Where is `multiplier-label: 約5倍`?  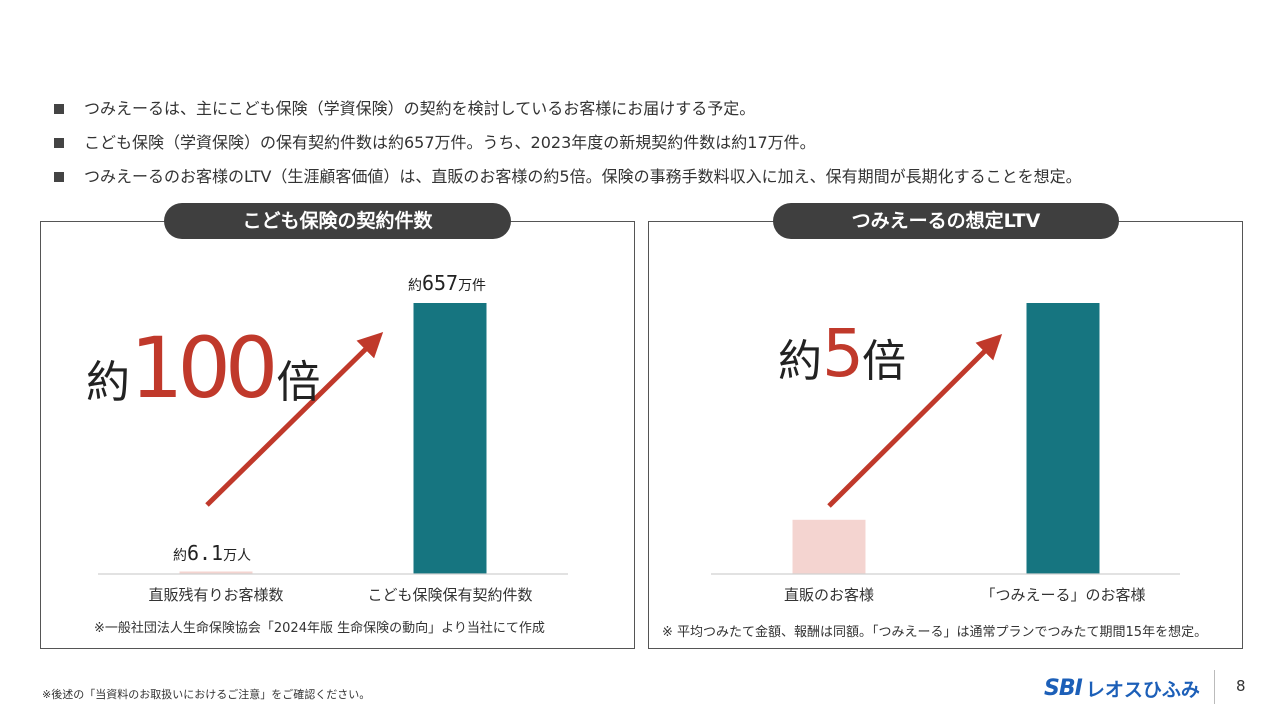
multiplier-label: 約5倍 is located at coordinates (842, 353).